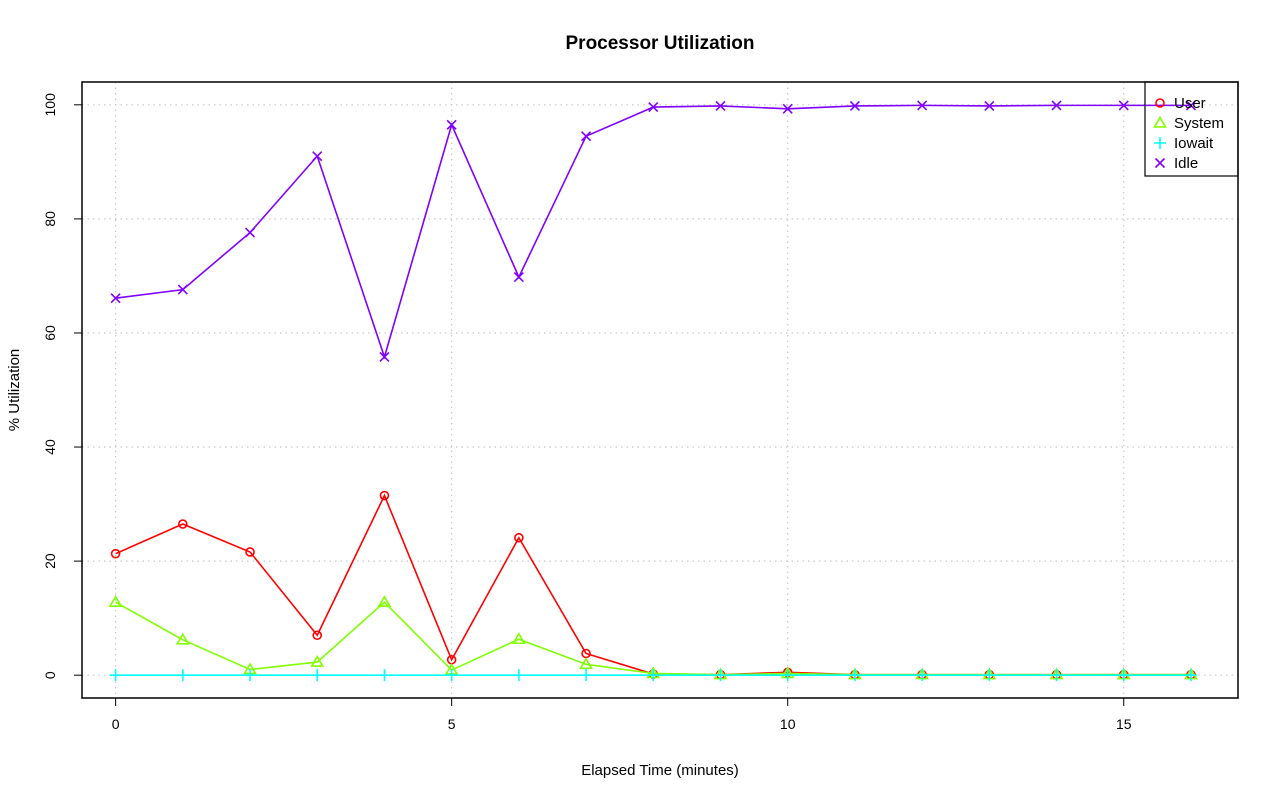 The width and height of the screenshot is (1280, 801). What do you see at coordinates (622, 714) in the screenshot?
I see `x-axis: 0 5 10 15` at bounding box center [622, 714].